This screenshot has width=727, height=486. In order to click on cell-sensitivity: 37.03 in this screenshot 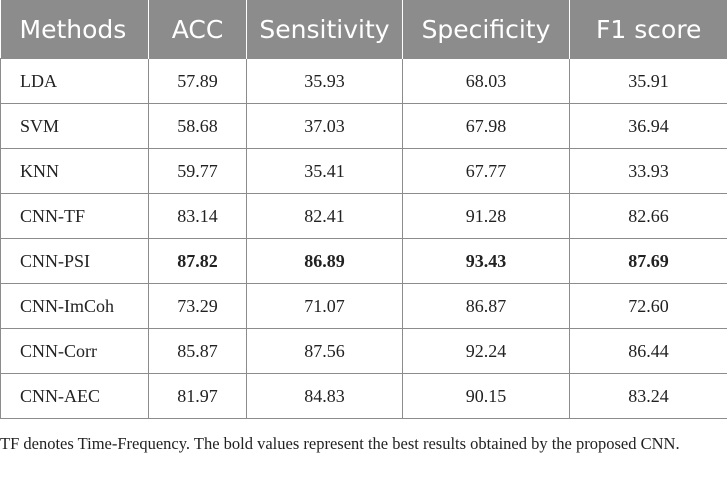, I will do `click(324, 126)`.